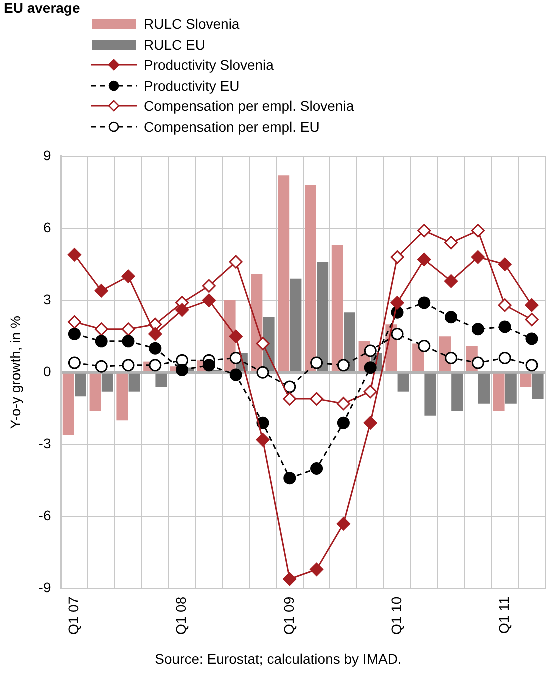 The image size is (557, 673). What do you see at coordinates (209, 66) in the screenshot?
I see `legend-label: Productivity Slovenia` at bounding box center [209, 66].